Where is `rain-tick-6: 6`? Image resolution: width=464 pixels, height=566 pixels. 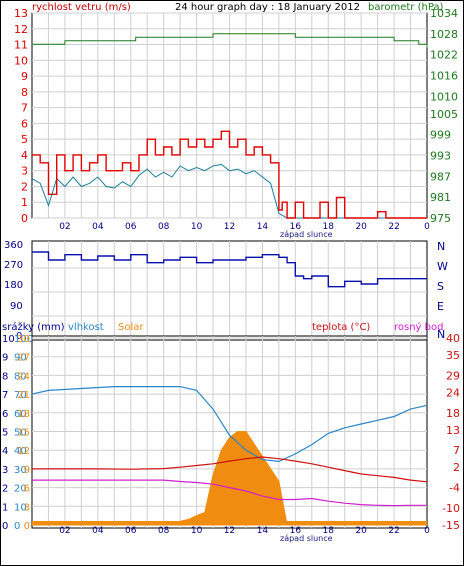 rain-tick-6: 6 is located at coordinates (5, 414).